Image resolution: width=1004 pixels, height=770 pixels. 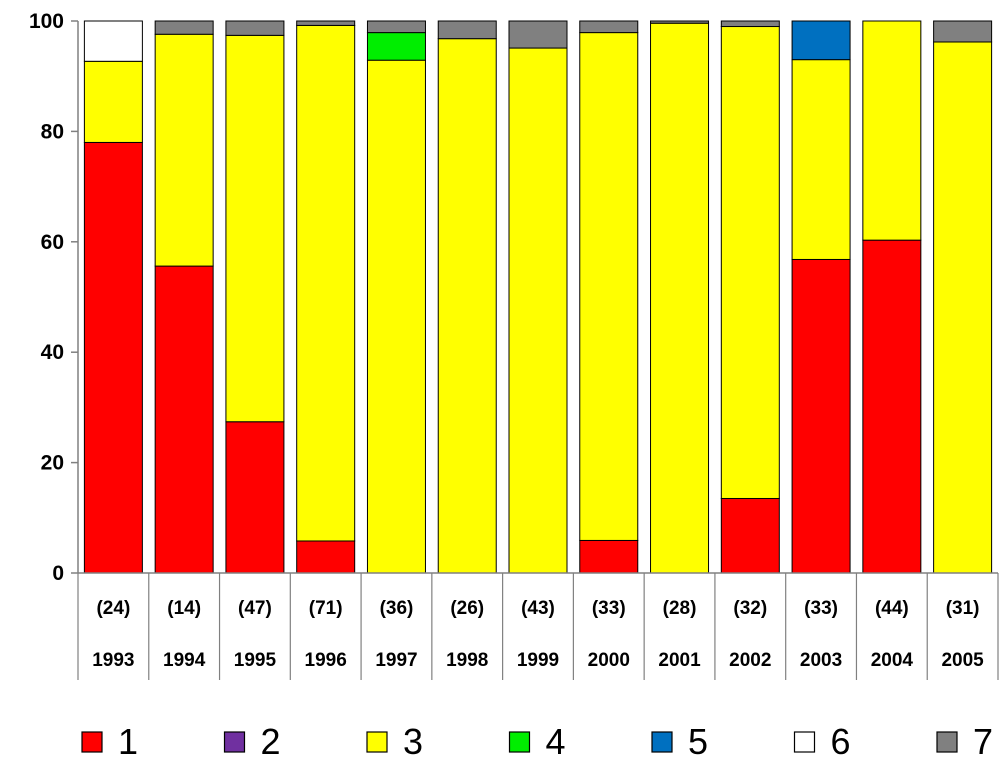 I want to click on y-tick-label: 100, so click(x=46, y=21).